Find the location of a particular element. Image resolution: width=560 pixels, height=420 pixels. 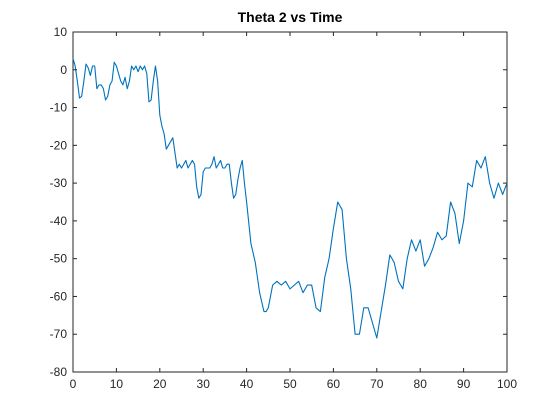

x-tick-label: 100 is located at coordinates (507, 384).